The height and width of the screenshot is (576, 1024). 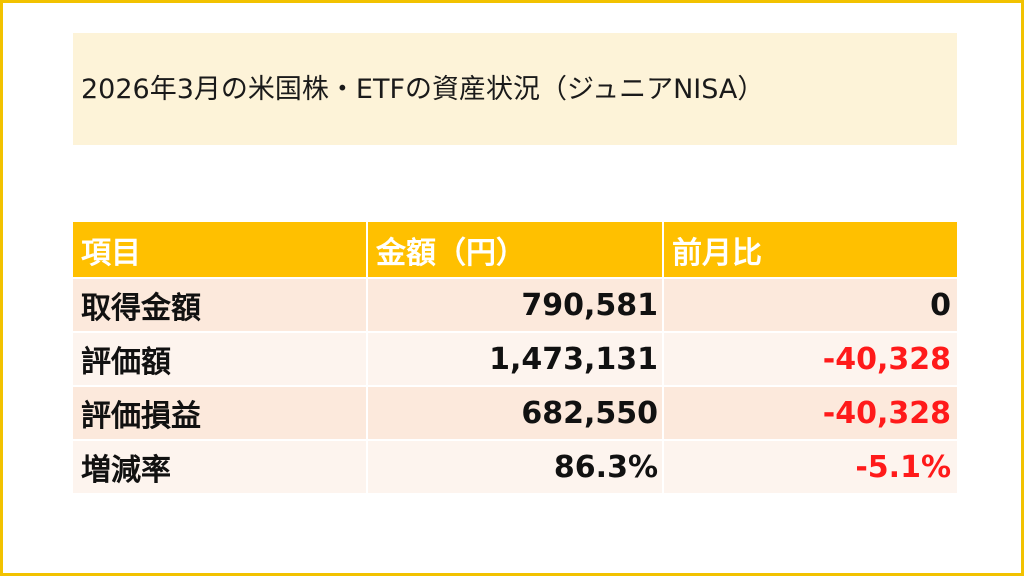 I want to click on header-item: 項目, so click(x=111, y=253).